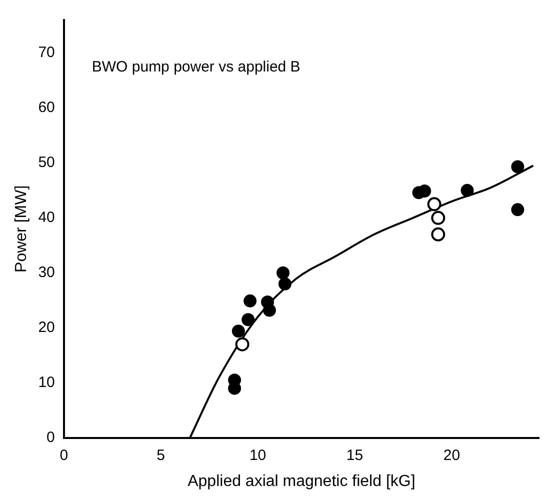  What do you see at coordinates (50, 437) in the screenshot?
I see `y-tick-label: 0` at bounding box center [50, 437].